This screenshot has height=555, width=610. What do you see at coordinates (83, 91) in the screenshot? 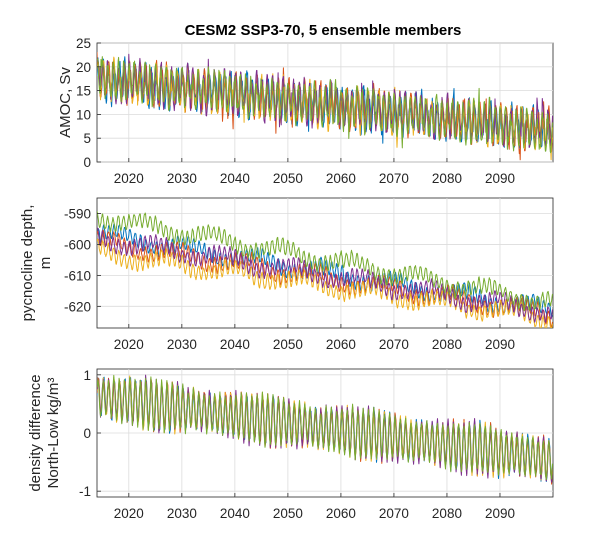
I see `y-tick-label: 15` at bounding box center [83, 91].